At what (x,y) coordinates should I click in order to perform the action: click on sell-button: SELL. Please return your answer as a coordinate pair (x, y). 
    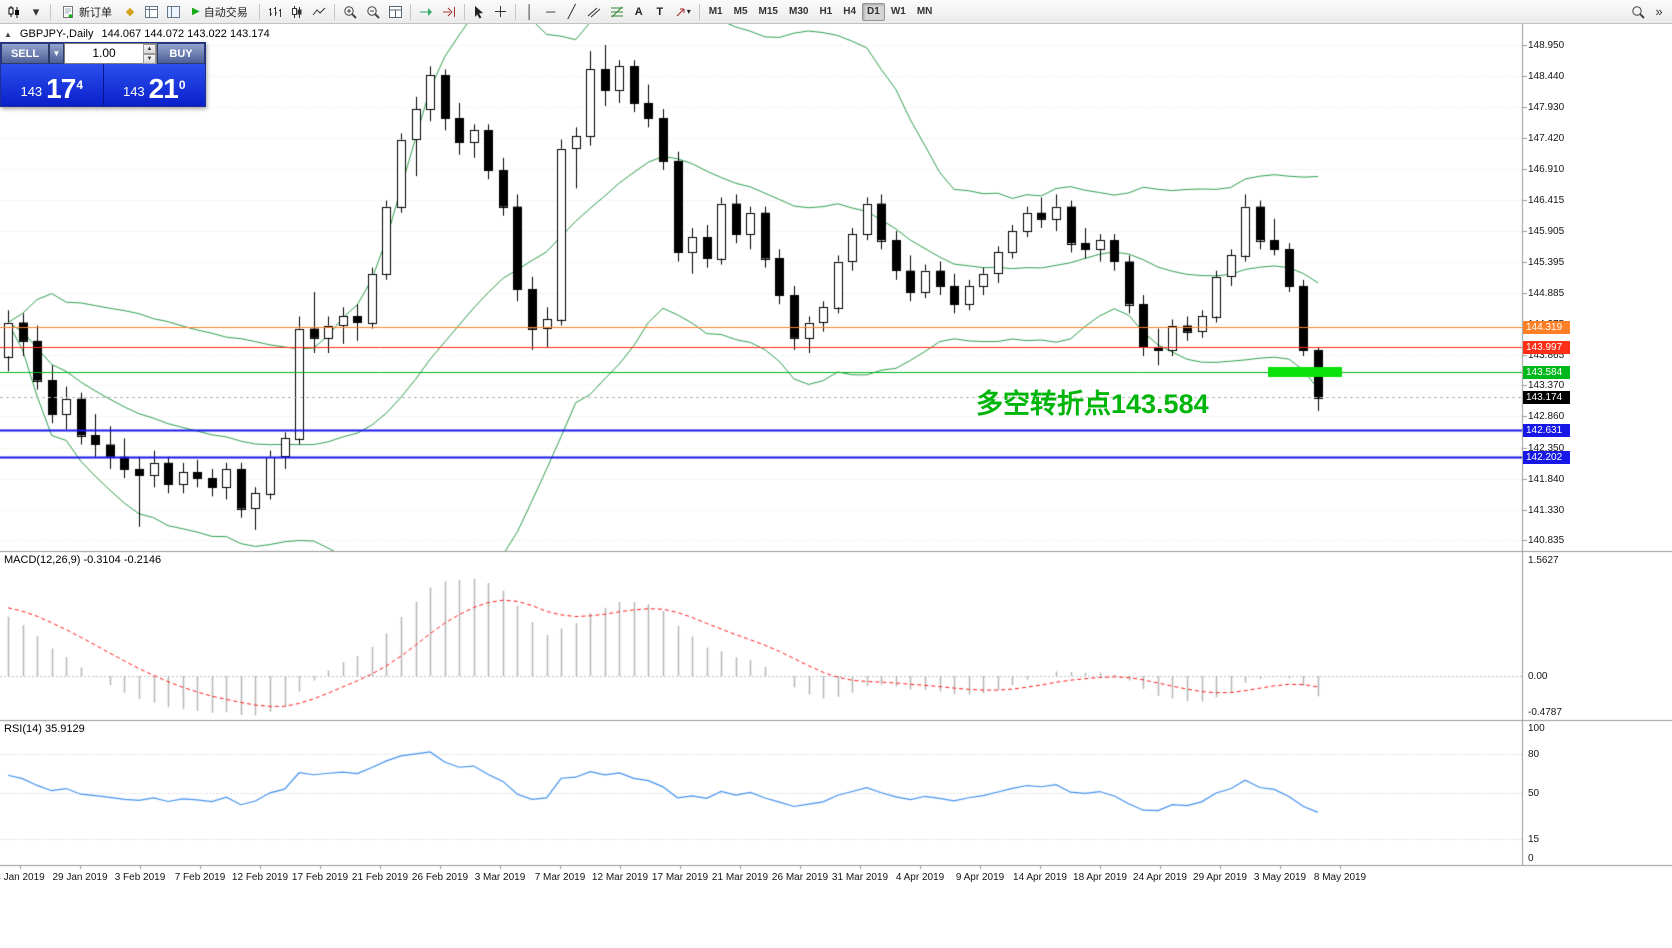
    Looking at the image, I should click on (25, 53).